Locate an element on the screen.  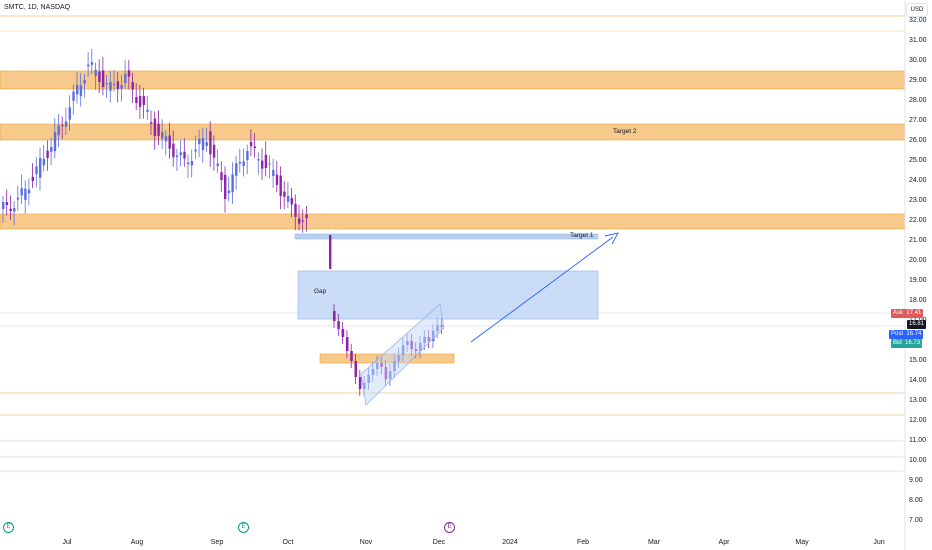
price-tick-label: 8.00 is located at coordinates (916, 500).